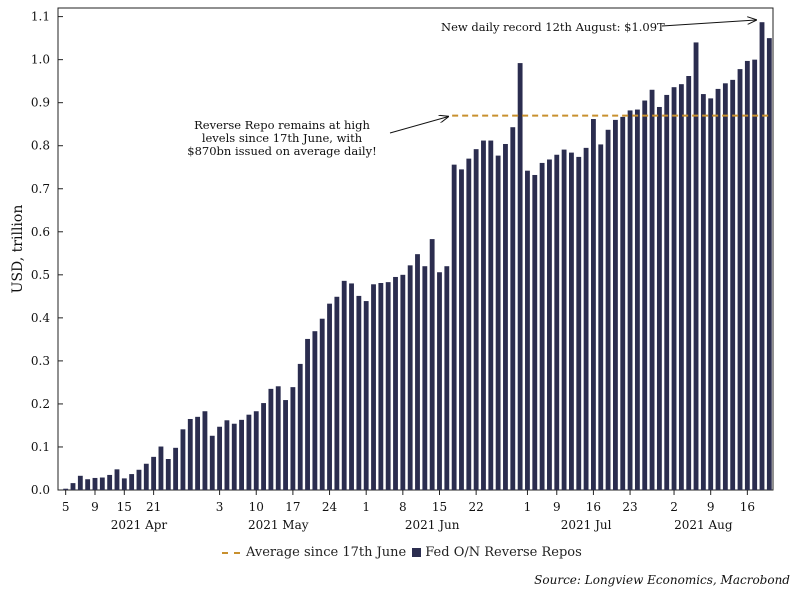 Image resolution: width=800 pixels, height=600 pixels. What do you see at coordinates (282, 125) in the screenshot?
I see `annotation-text: Reverse Repo remains at high` at bounding box center [282, 125].